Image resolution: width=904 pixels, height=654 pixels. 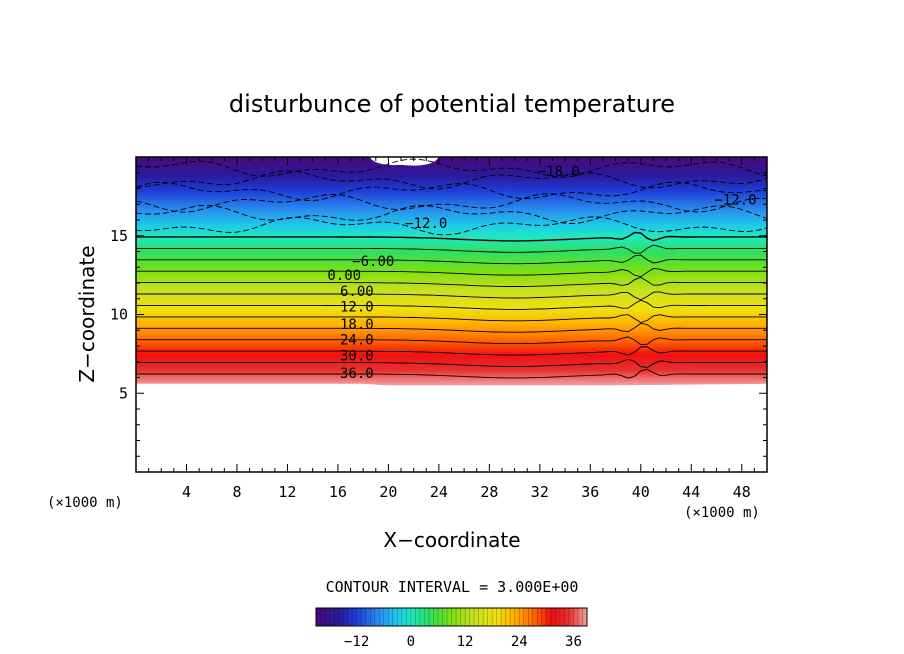 I want to click on x-tick-label: 44, so click(x=691, y=492).